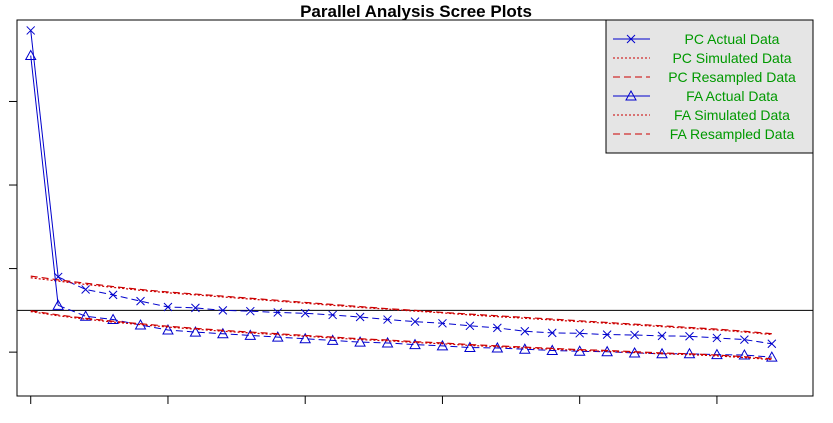  What do you see at coordinates (732, 96) in the screenshot?
I see `legend-label: FA Actual Data` at bounding box center [732, 96].